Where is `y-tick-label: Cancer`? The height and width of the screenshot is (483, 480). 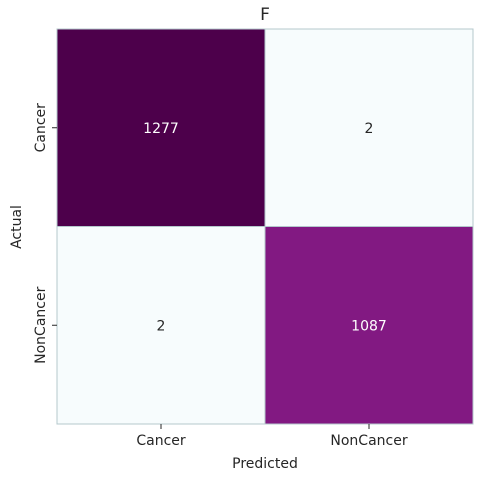
y-tick-label: Cancer is located at coordinates (41, 128).